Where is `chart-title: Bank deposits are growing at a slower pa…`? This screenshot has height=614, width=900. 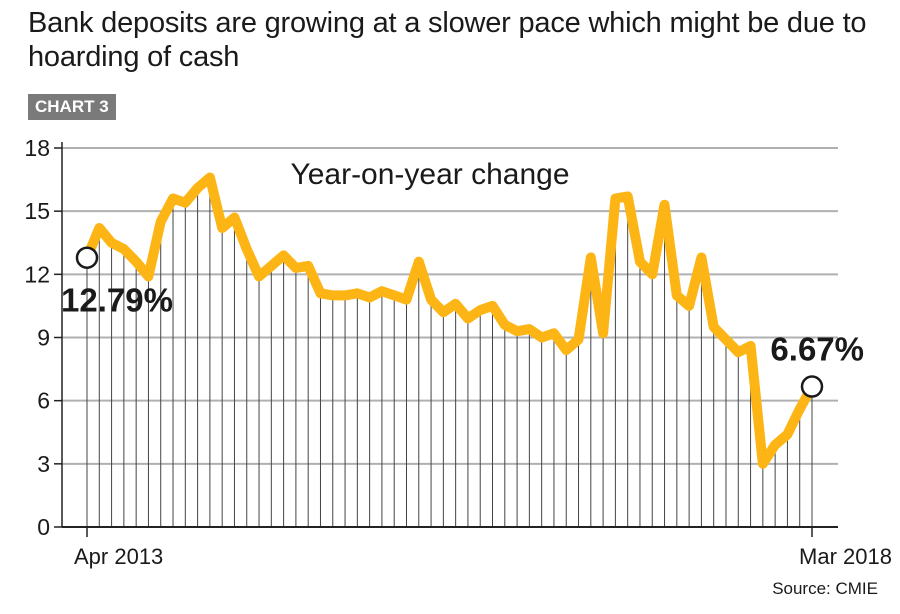
chart-title: Bank deposits are growing at a slower pa… is located at coordinates (447, 40).